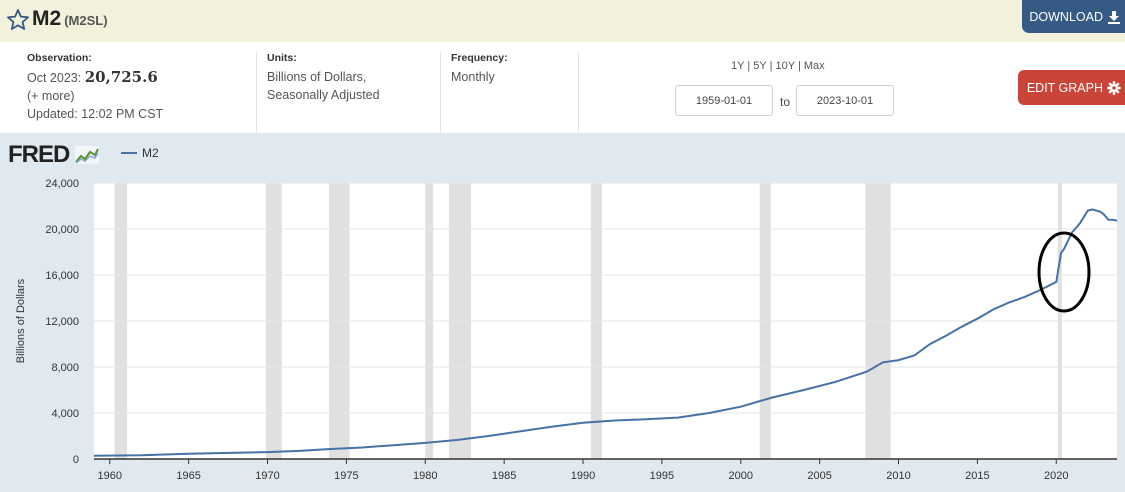 The image size is (1125, 492). What do you see at coordinates (845, 100) in the screenshot?
I see `end-date-input` at bounding box center [845, 100].